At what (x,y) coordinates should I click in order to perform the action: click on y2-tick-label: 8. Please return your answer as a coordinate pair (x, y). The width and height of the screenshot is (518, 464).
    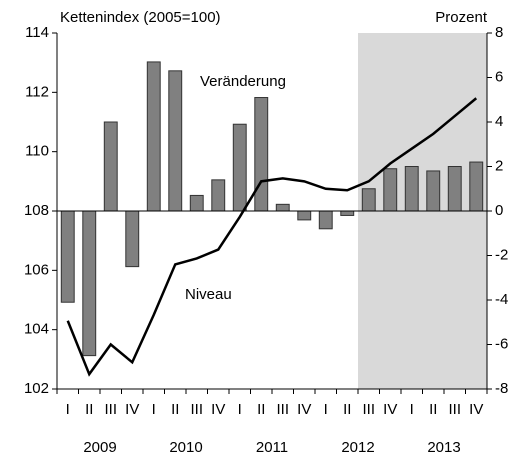
    Looking at the image, I should click on (499, 32).